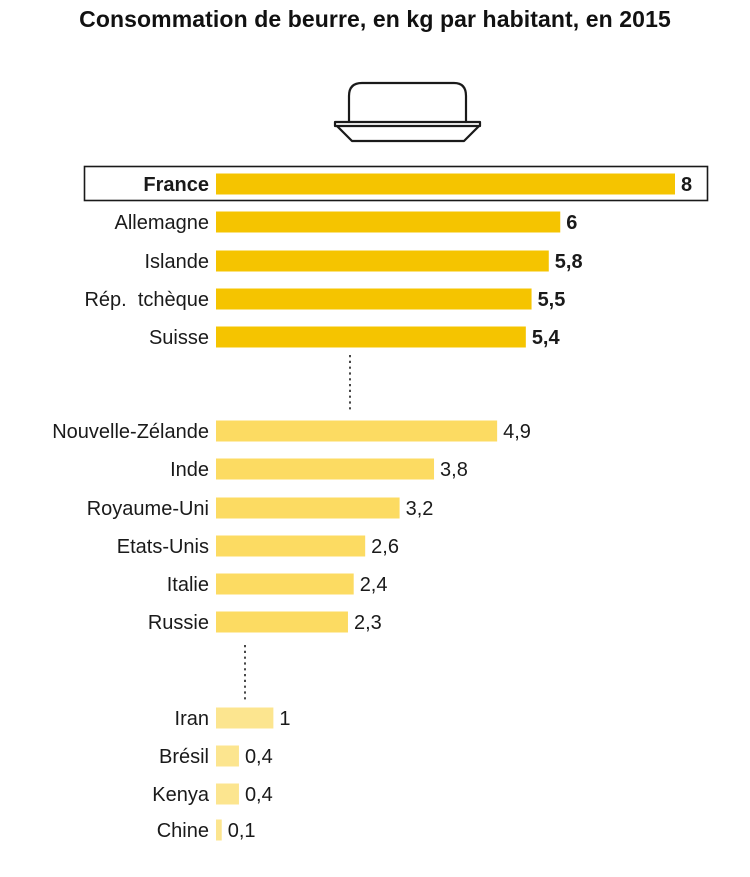 The height and width of the screenshot is (877, 750). What do you see at coordinates (192, 719) in the screenshot?
I see `category-label: Iran` at bounding box center [192, 719].